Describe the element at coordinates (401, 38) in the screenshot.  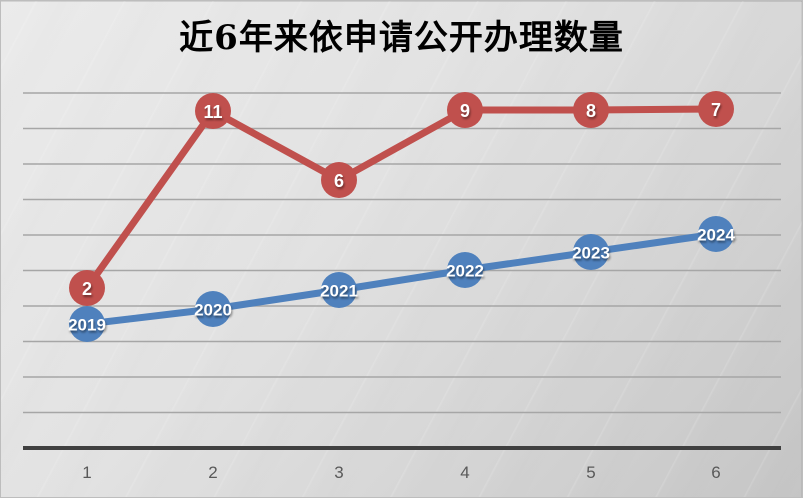
I see `chart-title: 近6年来依申请公开办理数量` at that location.